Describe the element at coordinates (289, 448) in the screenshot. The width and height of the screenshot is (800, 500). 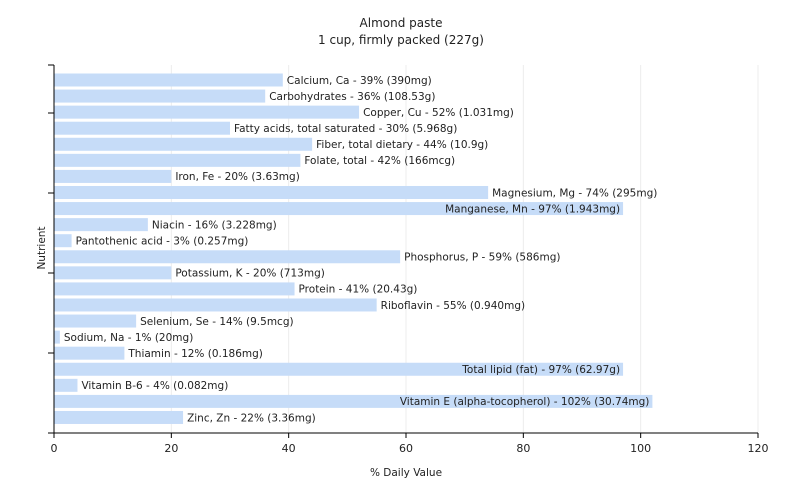
I see `x-tick-label: 40` at that location.